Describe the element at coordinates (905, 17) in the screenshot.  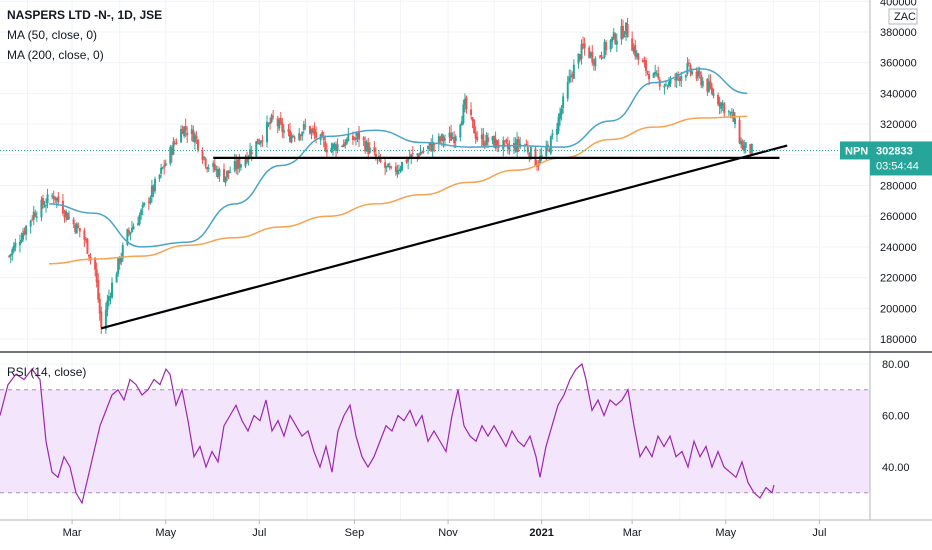
I see `currency-label: ZAC` at that location.